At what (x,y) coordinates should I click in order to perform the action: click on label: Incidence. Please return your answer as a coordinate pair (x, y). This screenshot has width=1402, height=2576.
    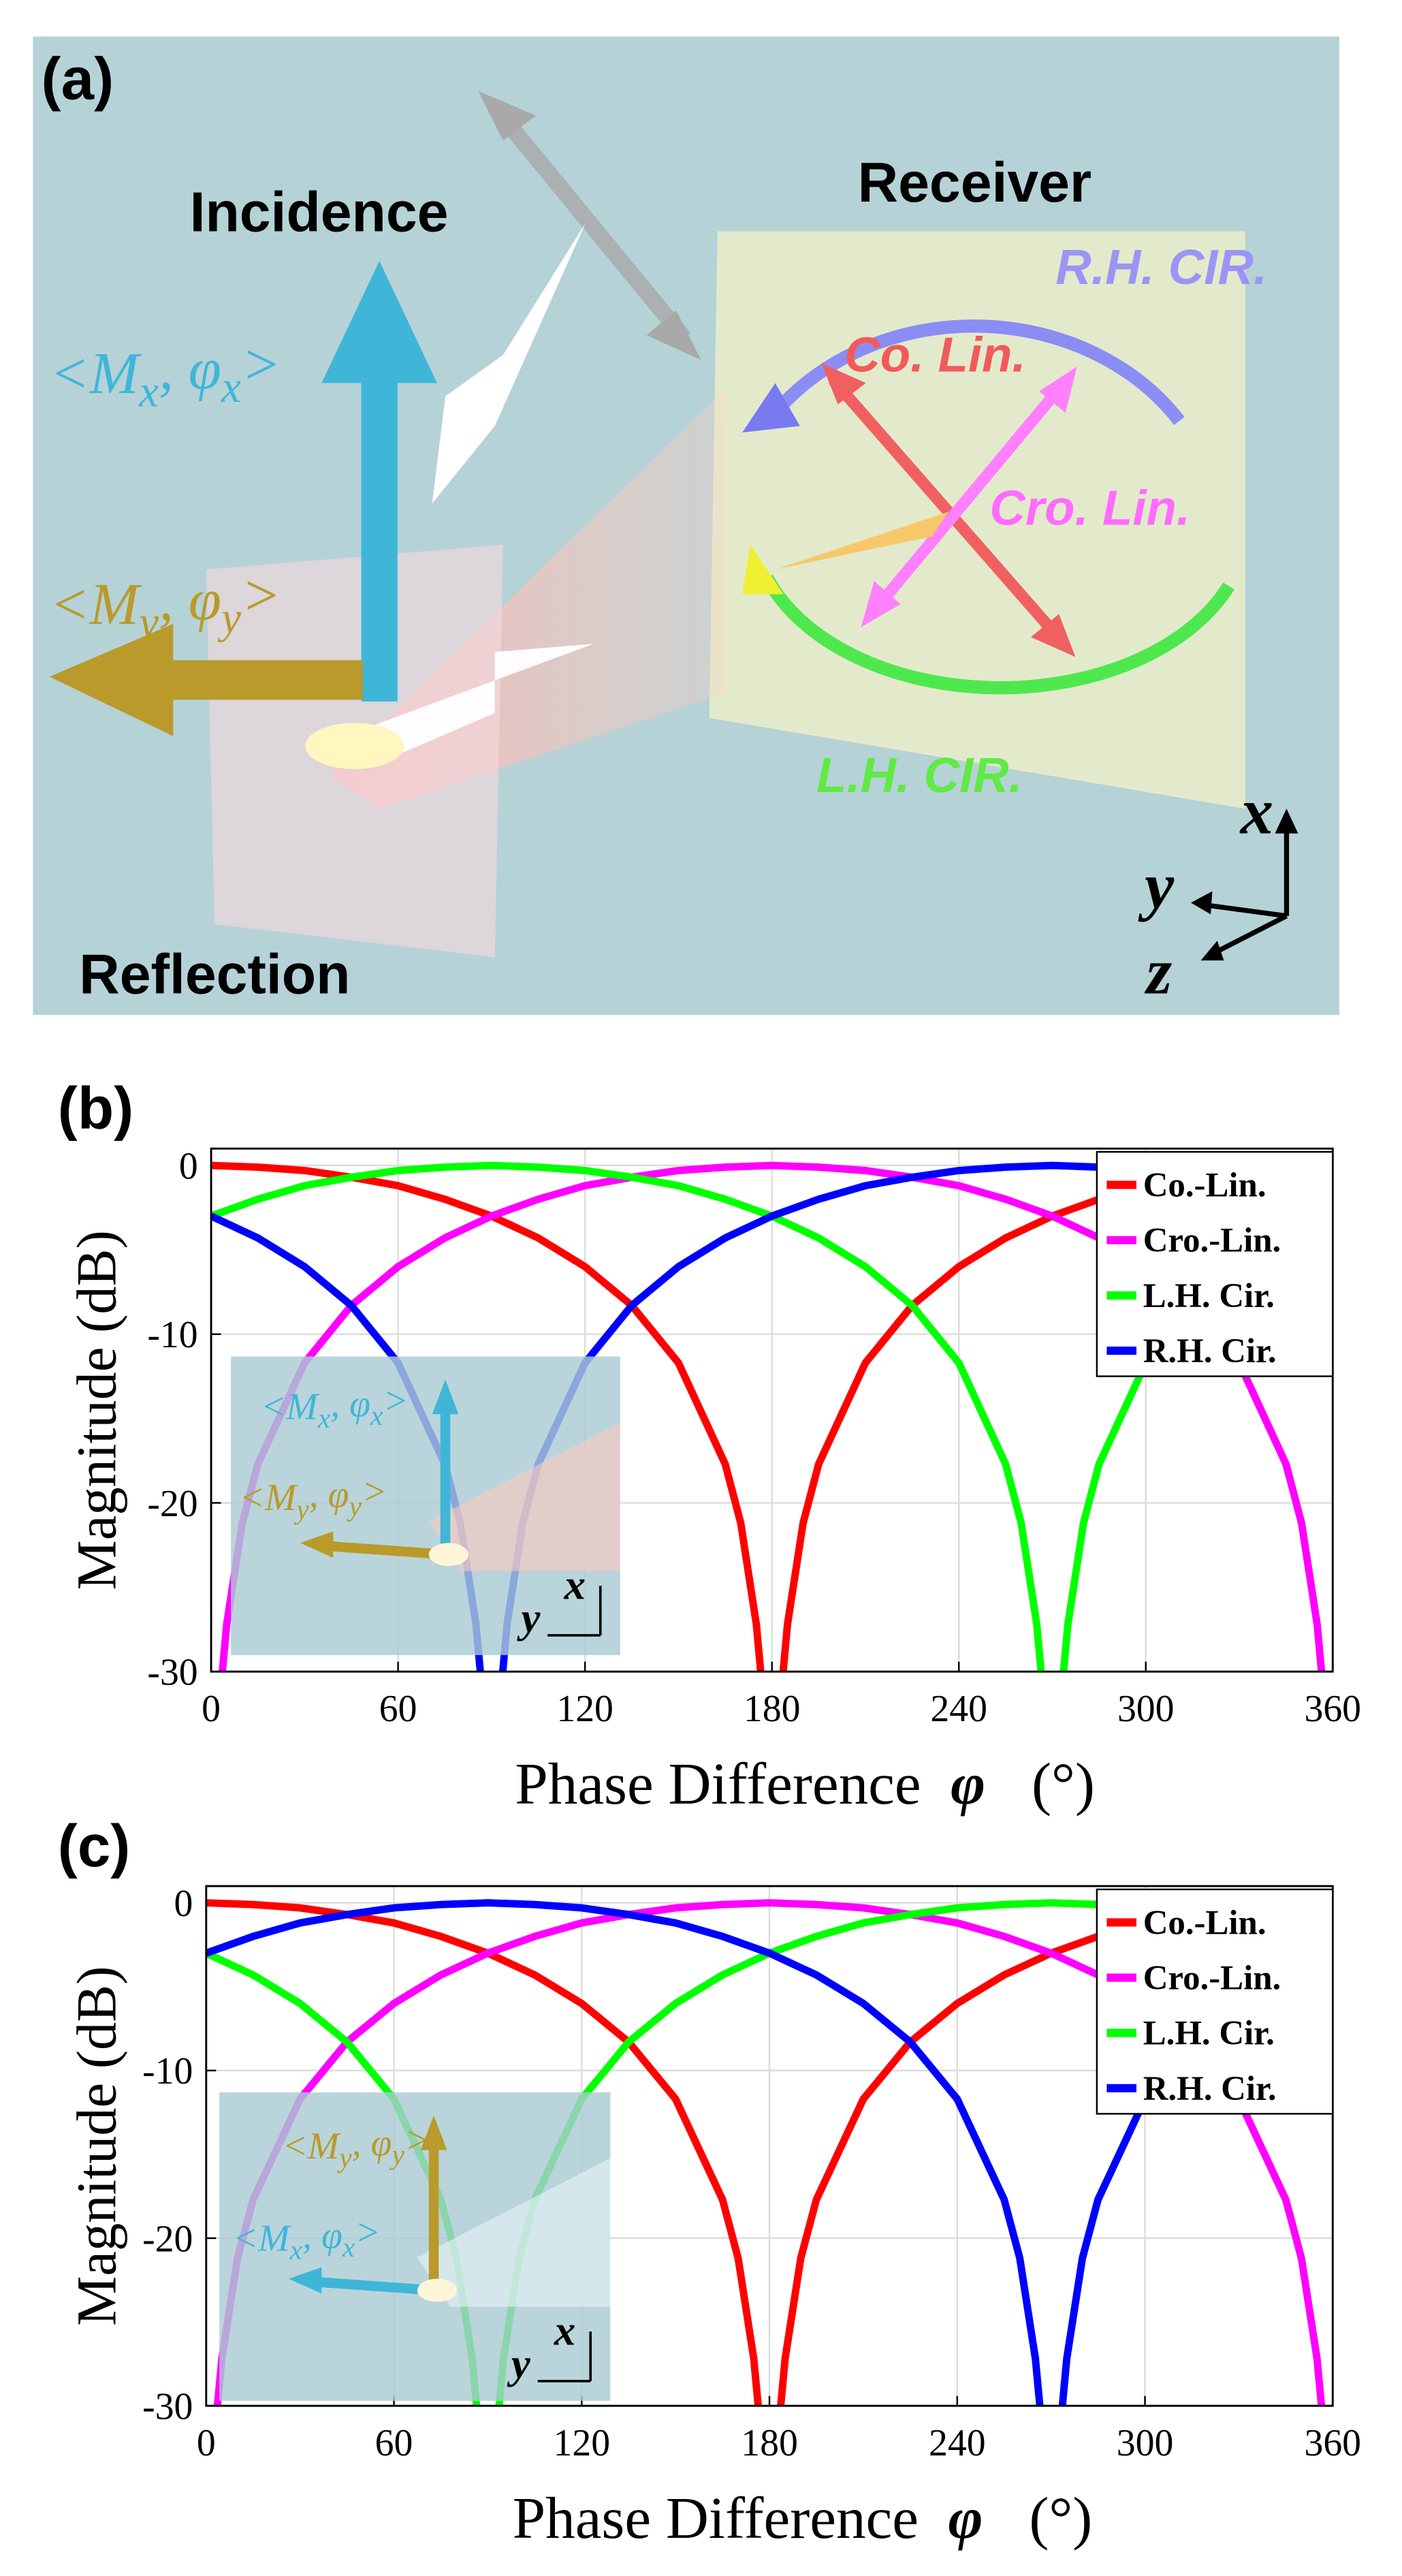
    Looking at the image, I should click on (319, 211).